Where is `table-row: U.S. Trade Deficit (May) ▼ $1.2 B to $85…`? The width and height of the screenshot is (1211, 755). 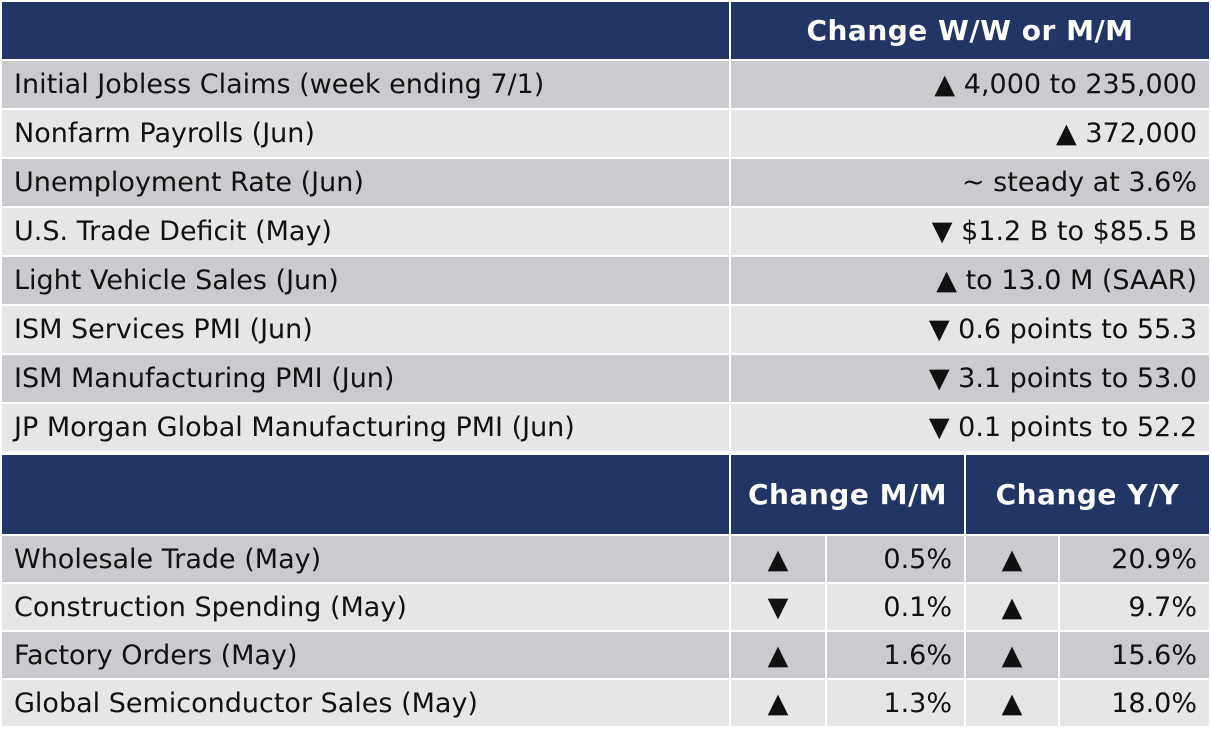 table-row: U.S. Trade Deficit (May) ▼ $1.2 B to $85… is located at coordinates (605, 231).